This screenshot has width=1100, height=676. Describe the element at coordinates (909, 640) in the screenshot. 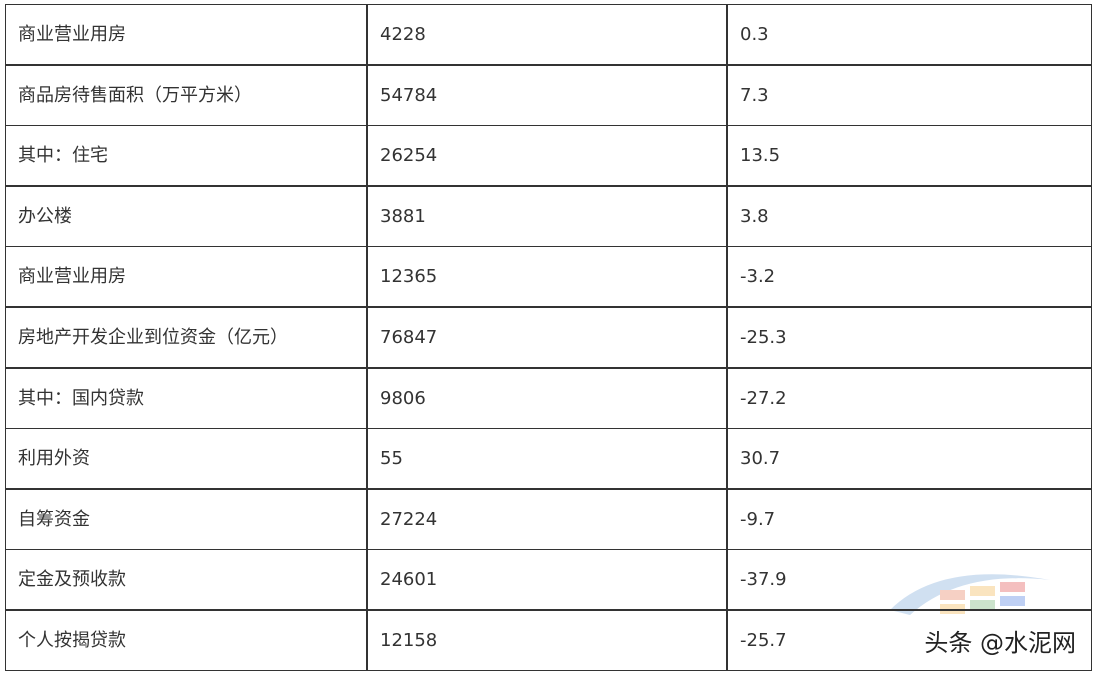

I see `table-cell: -25.7` at that location.